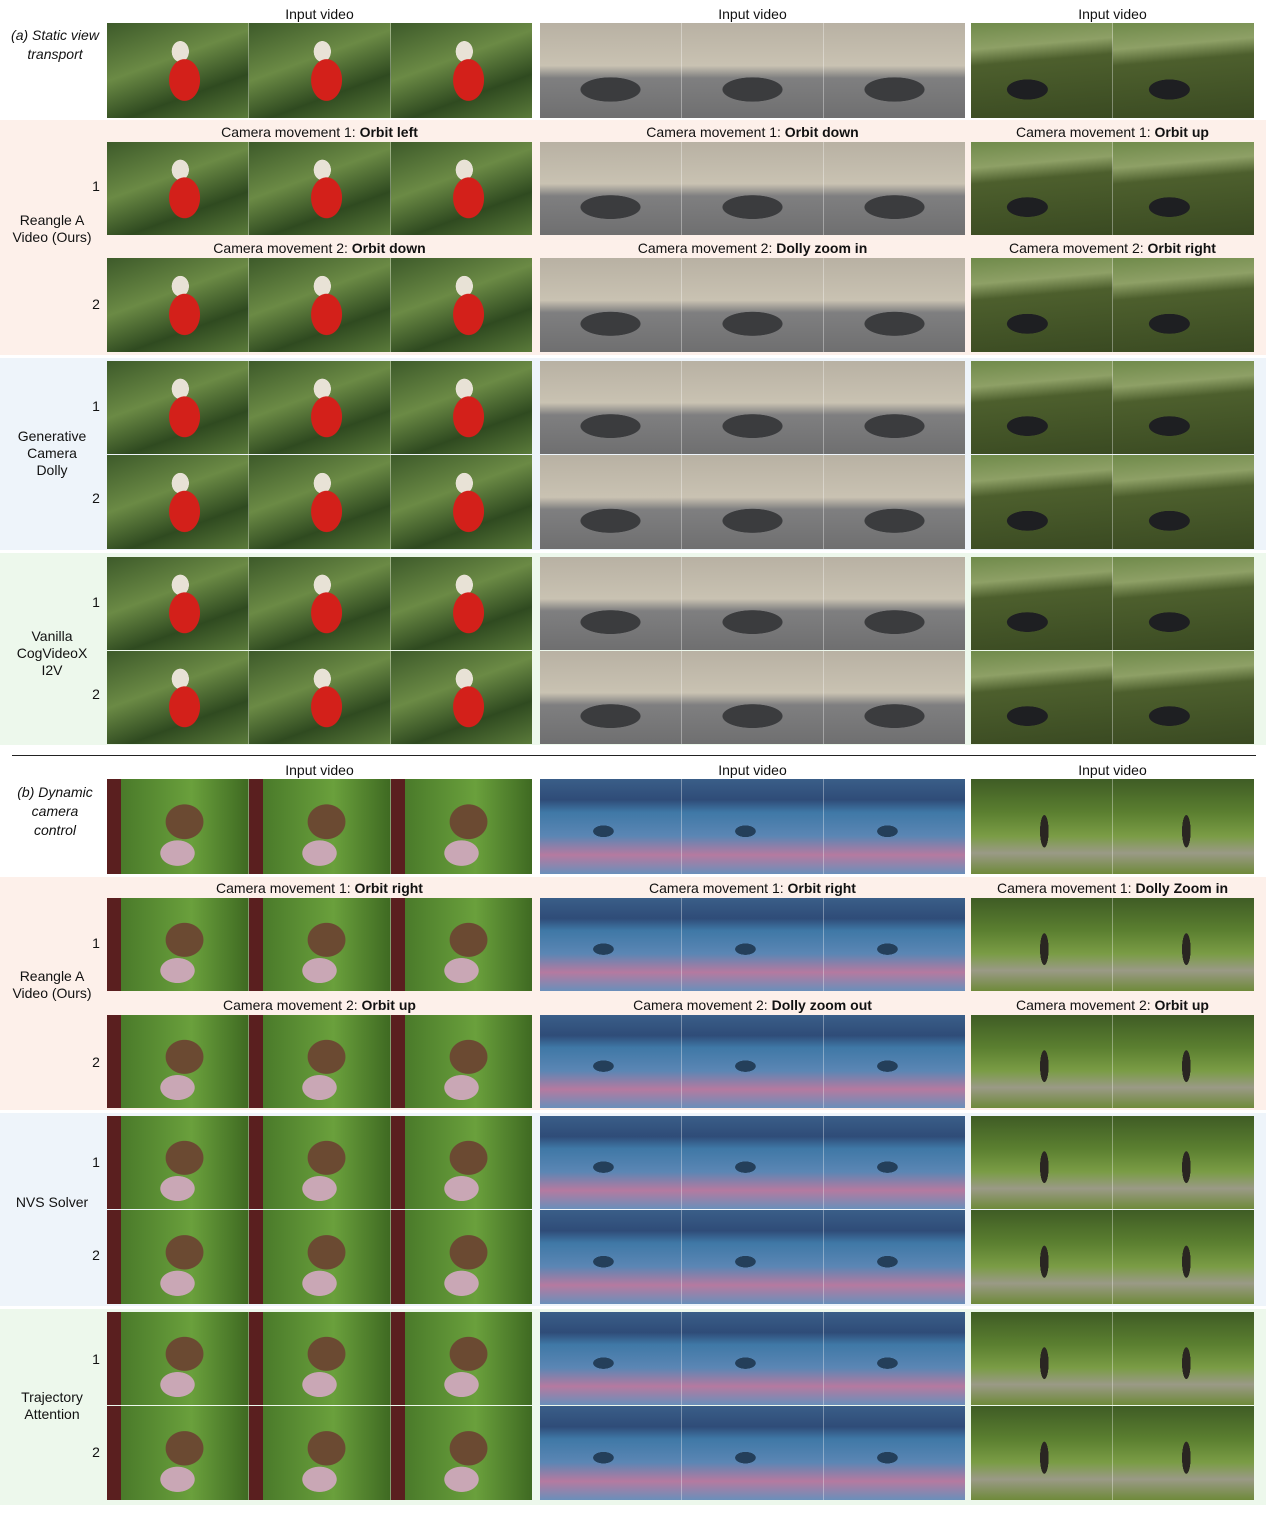 Image resolution: width=1266 pixels, height=1514 pixels. I want to click on method-label-ours-b: Reangle A Video (Ours), so click(52, 984).